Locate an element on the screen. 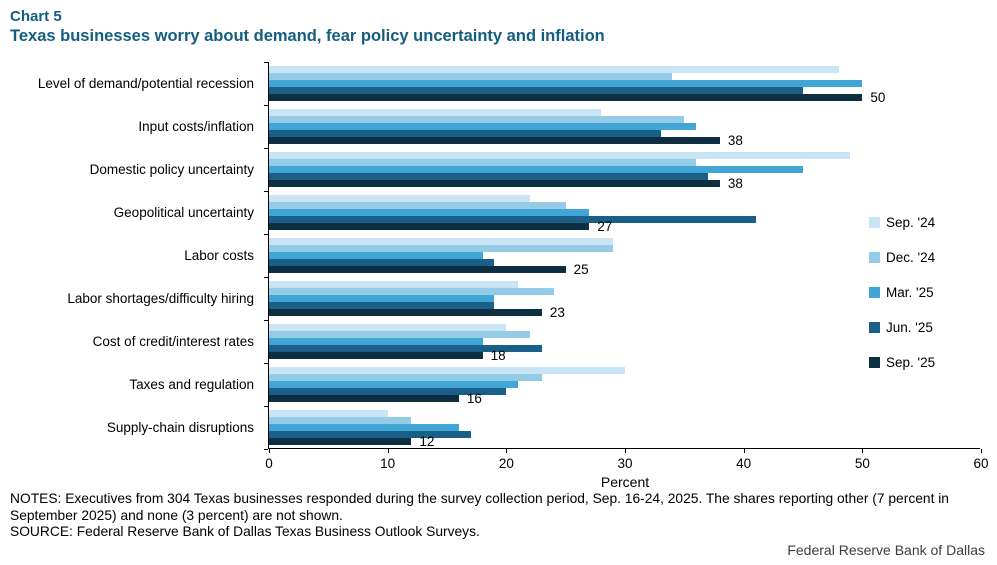  legend-item: Sep. '25 is located at coordinates (902, 362).